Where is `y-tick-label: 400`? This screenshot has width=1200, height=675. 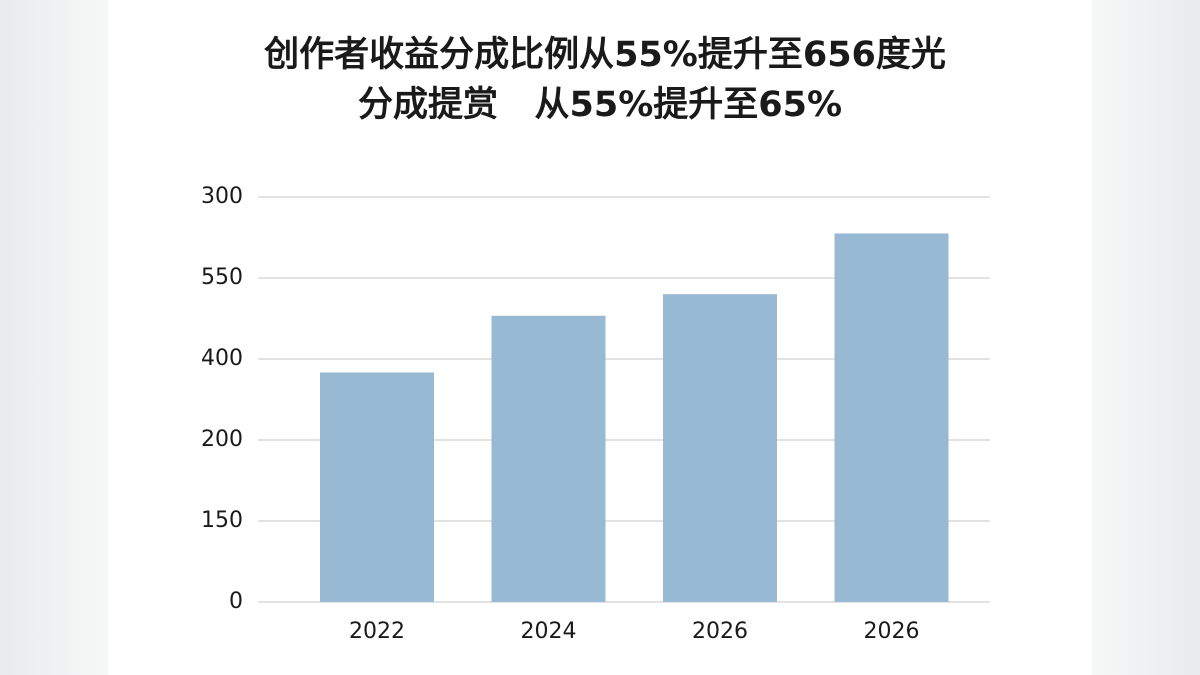
y-tick-label: 400 is located at coordinates (222, 358).